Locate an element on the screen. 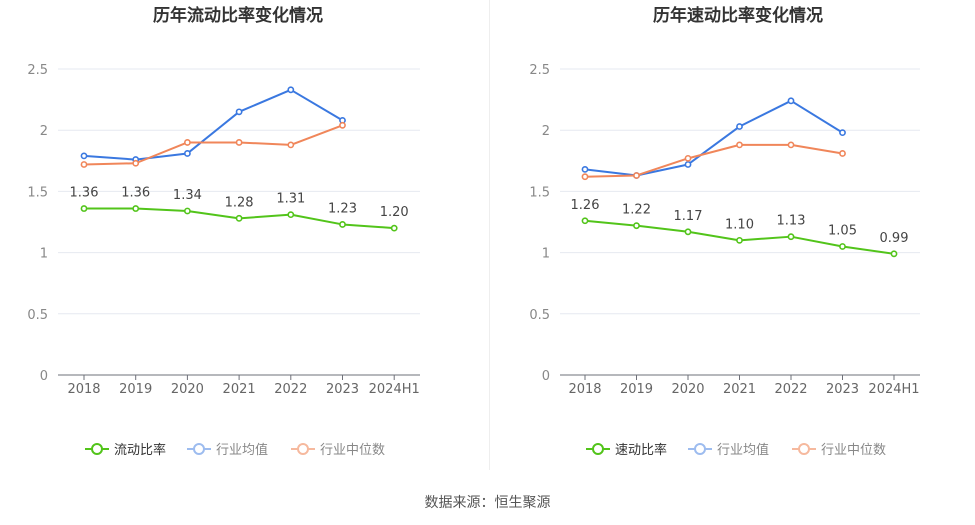 The width and height of the screenshot is (975, 525). data-label: 1.22 is located at coordinates (636, 210).